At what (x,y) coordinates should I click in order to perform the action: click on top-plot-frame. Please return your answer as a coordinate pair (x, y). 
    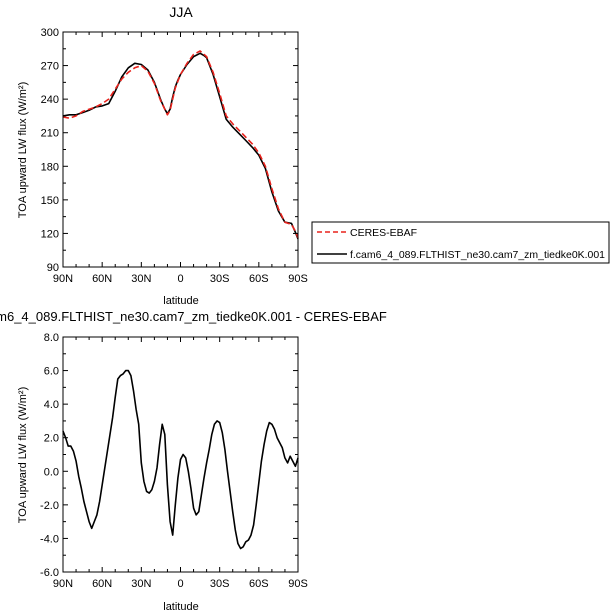
    Looking at the image, I should click on (180, 149).